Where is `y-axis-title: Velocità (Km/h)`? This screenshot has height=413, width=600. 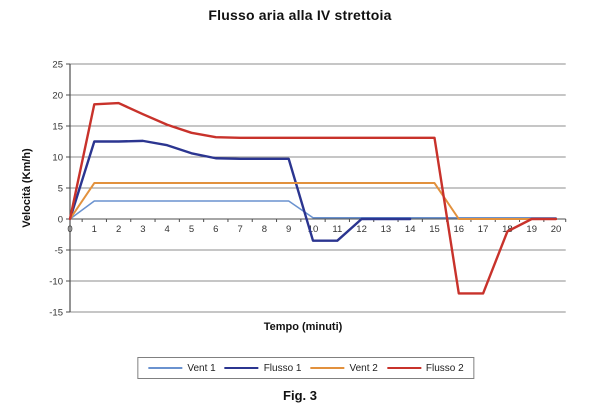 y-axis-title: Velocità (Km/h) is located at coordinates (27, 188).